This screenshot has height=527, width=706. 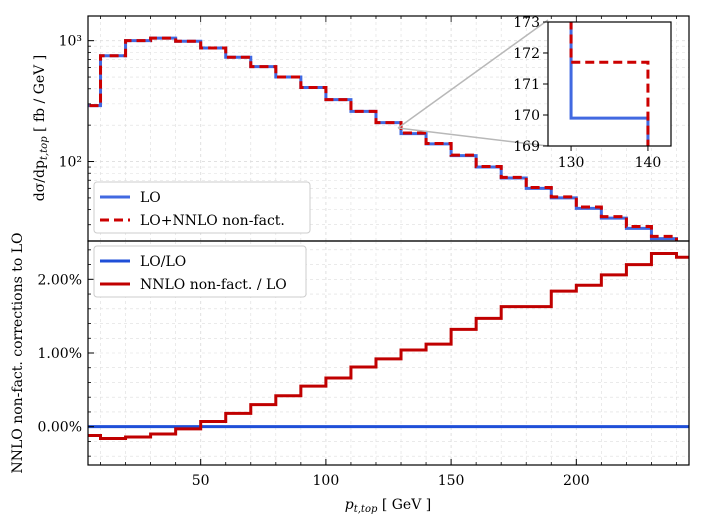 I want to click on inset-y-tick-label: 171, so click(x=526, y=85).